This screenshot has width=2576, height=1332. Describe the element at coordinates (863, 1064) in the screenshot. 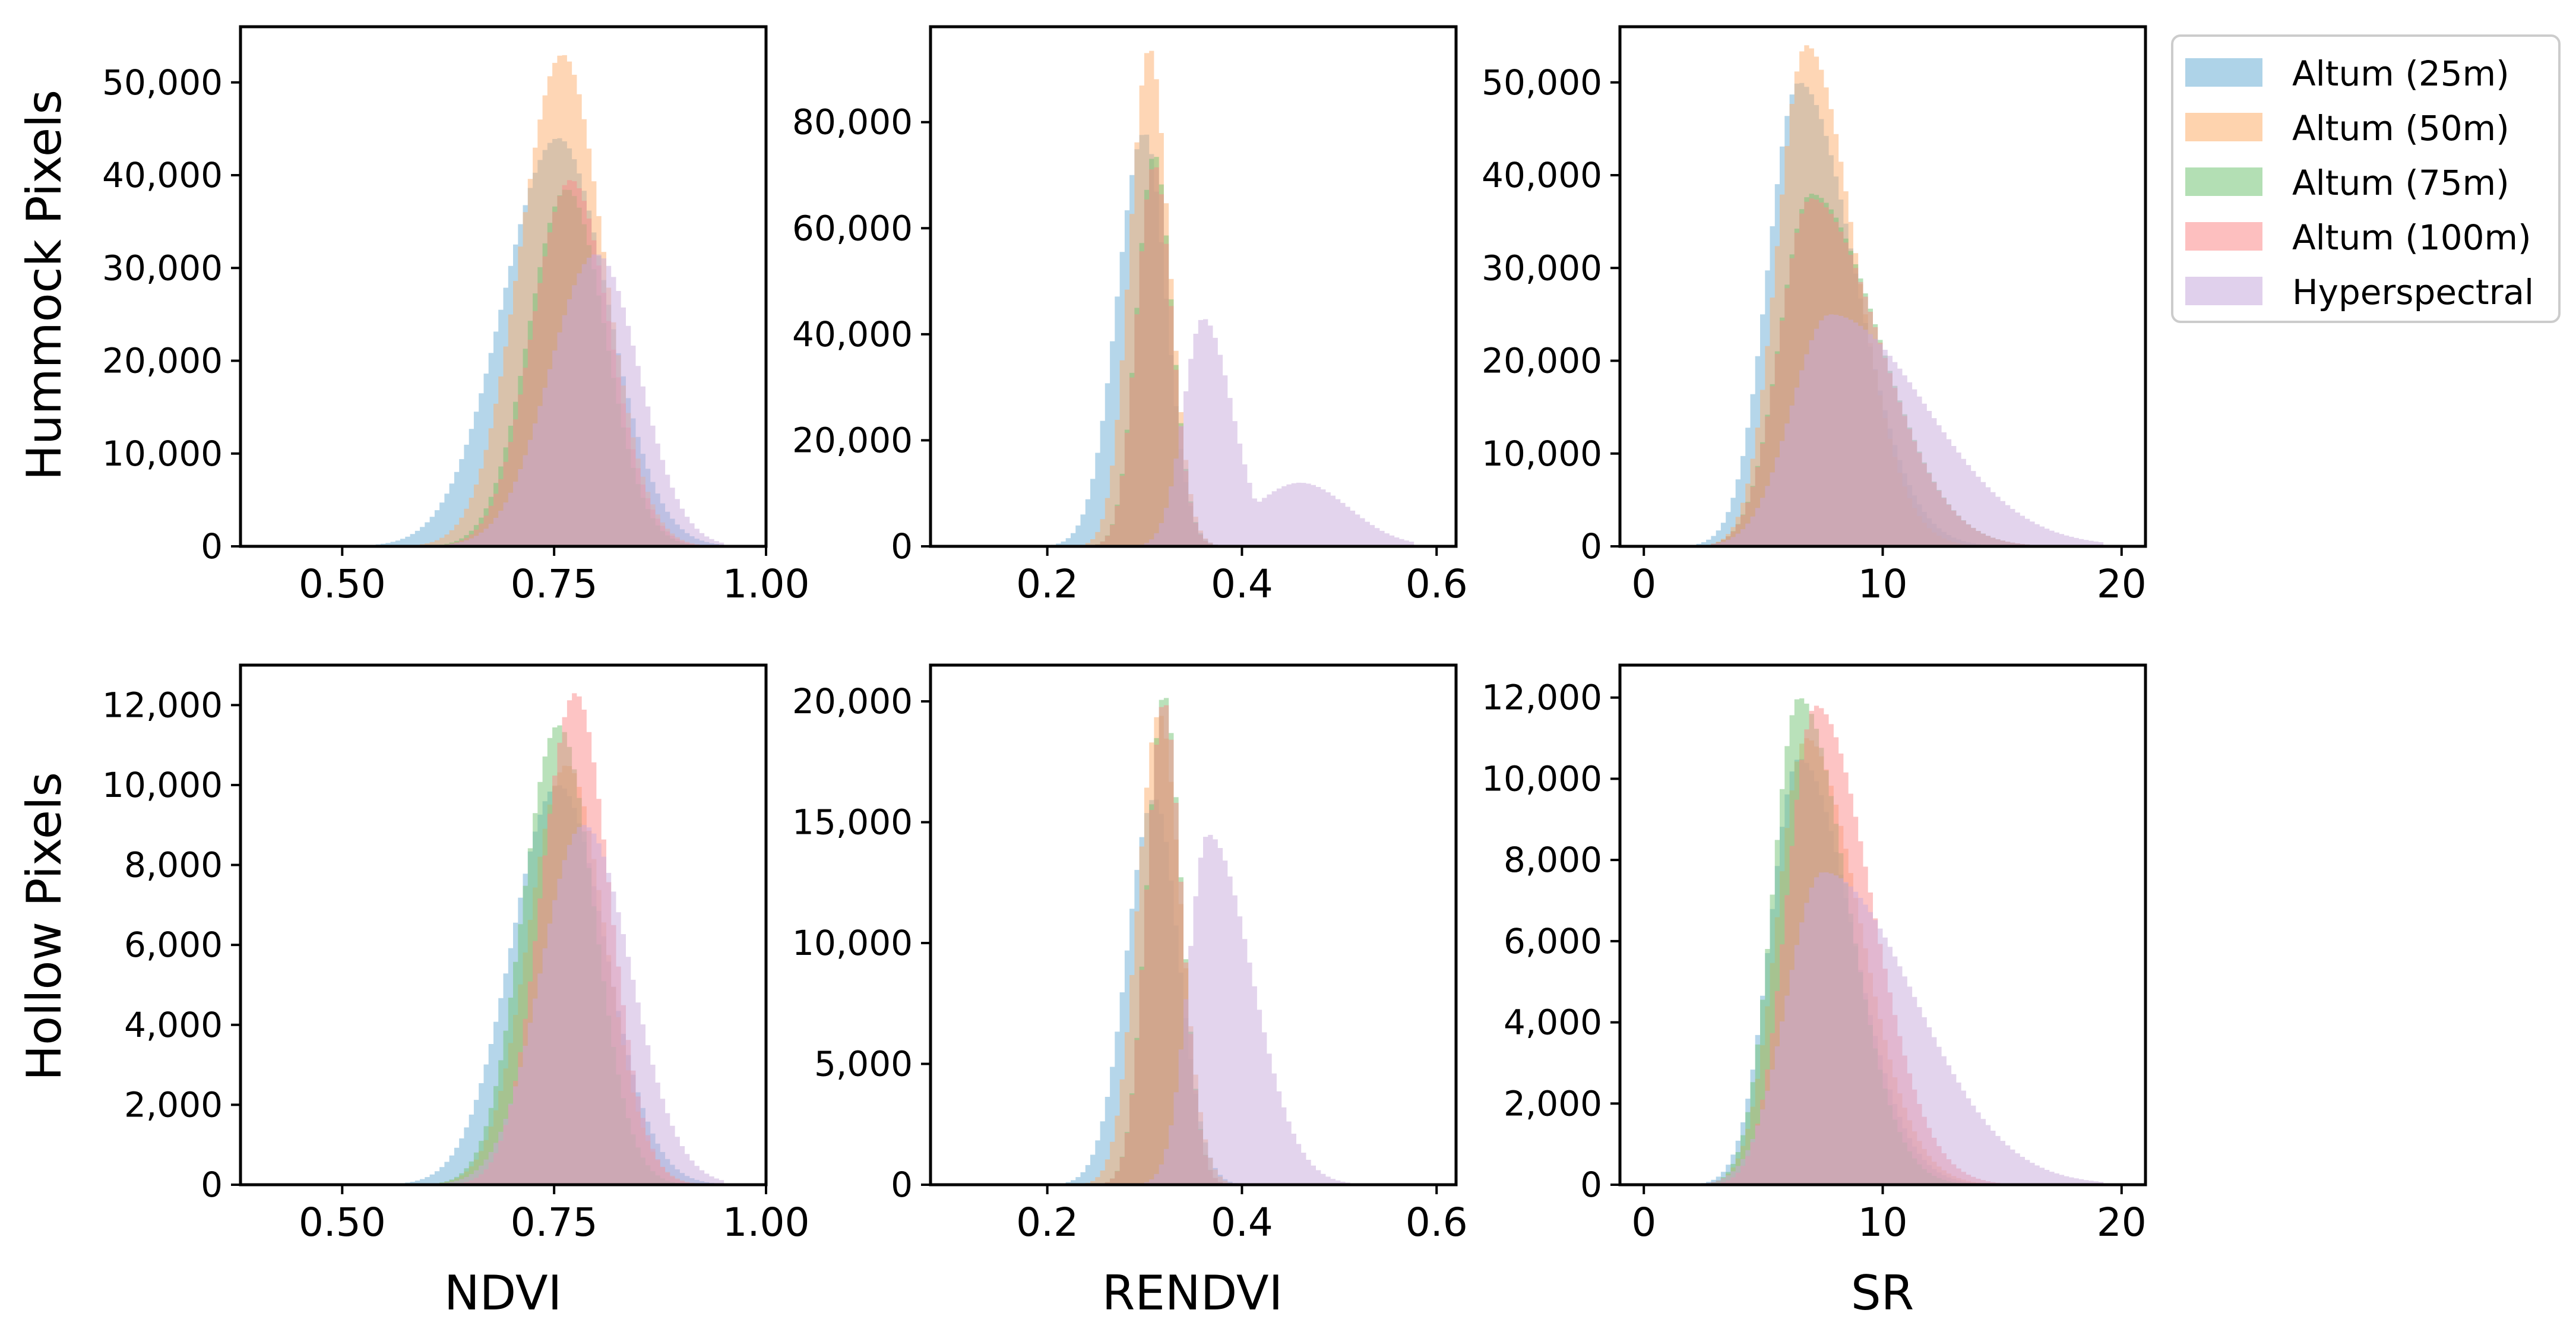

I see `y-tick-label: 5,000` at that location.